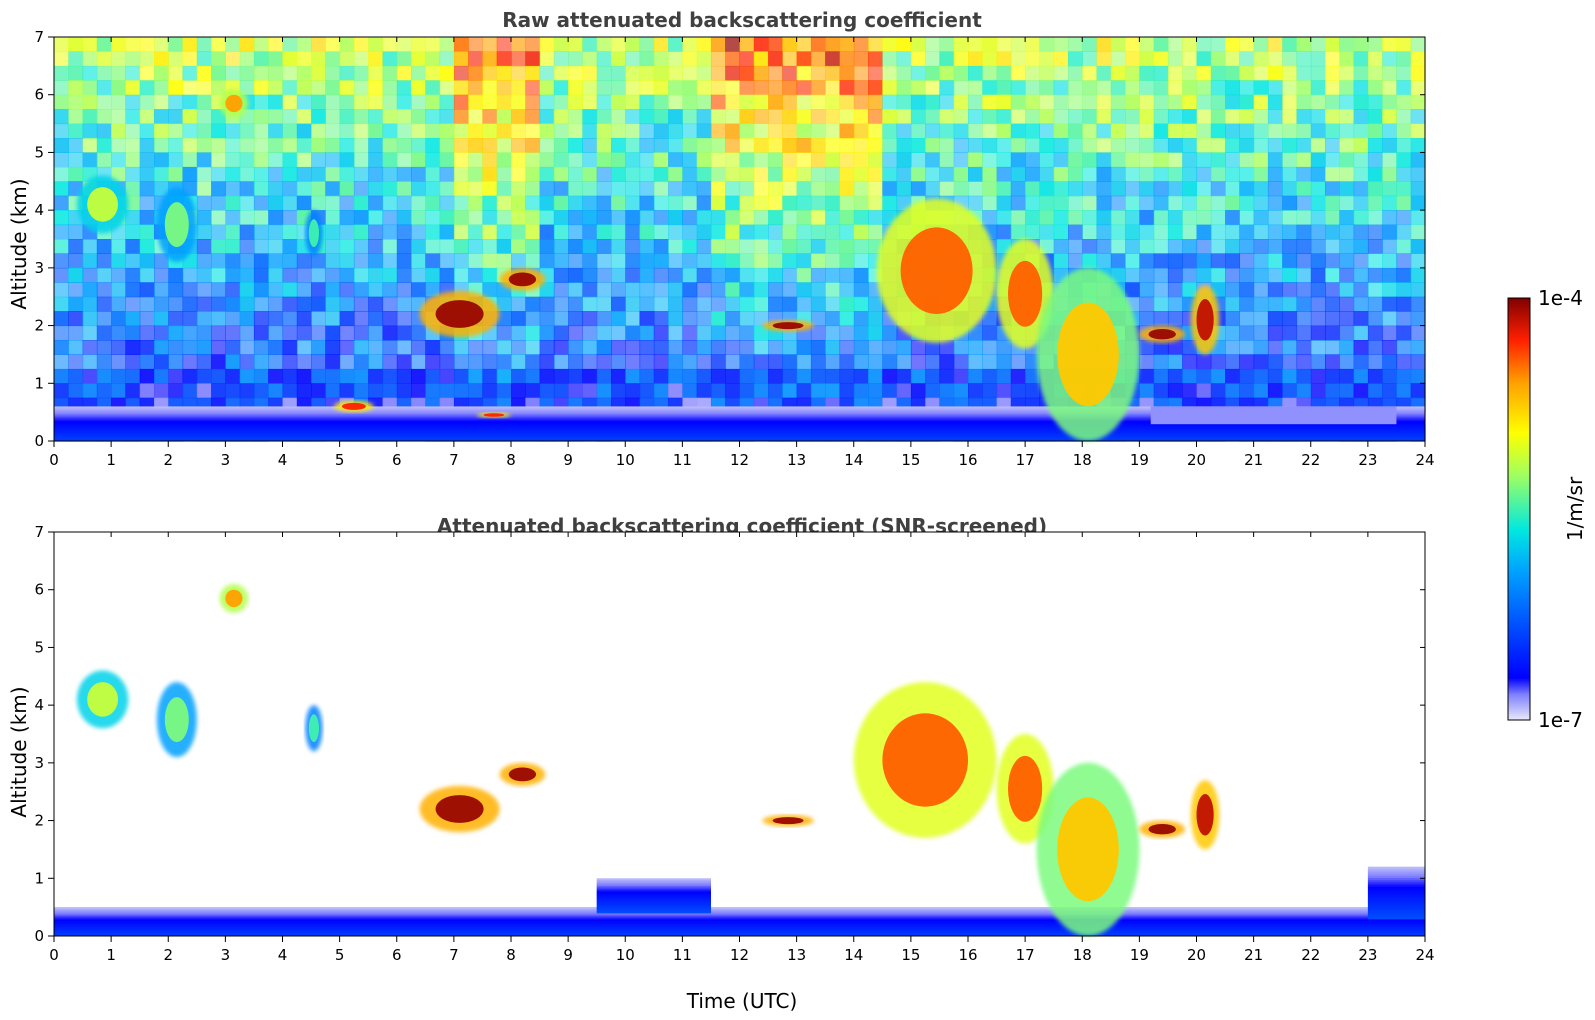 The image size is (1595, 1020). I want to click on x-tick-label: 23, so click(1367, 460).